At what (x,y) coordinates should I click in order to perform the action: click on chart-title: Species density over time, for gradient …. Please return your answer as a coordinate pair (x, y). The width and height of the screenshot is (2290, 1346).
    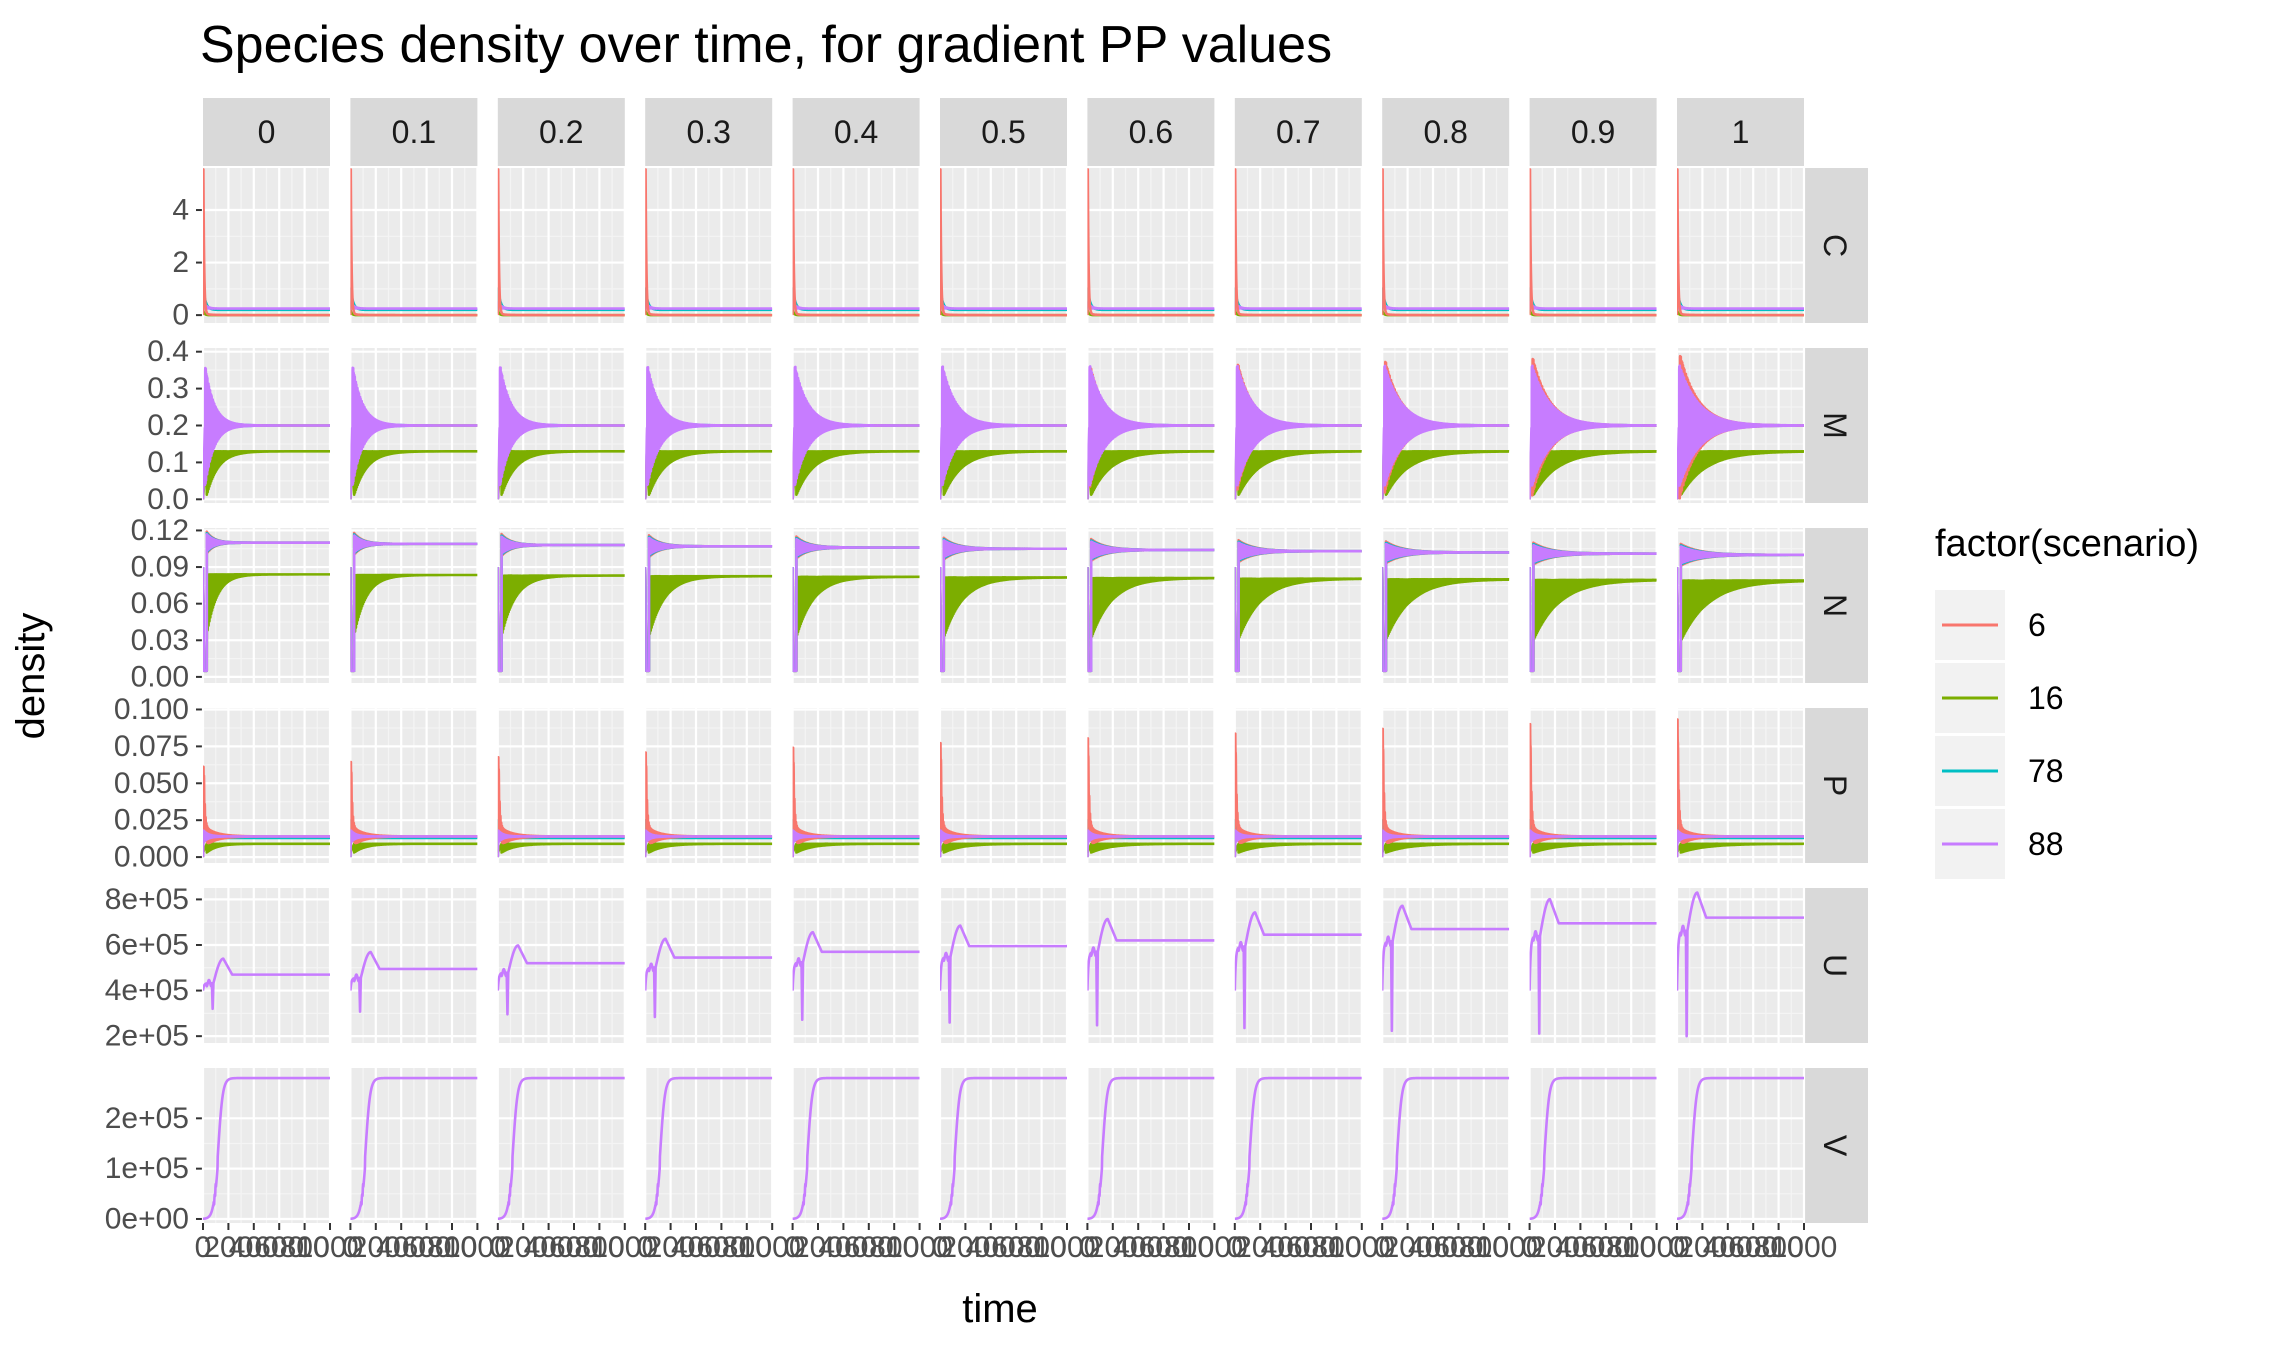
    Looking at the image, I should click on (766, 45).